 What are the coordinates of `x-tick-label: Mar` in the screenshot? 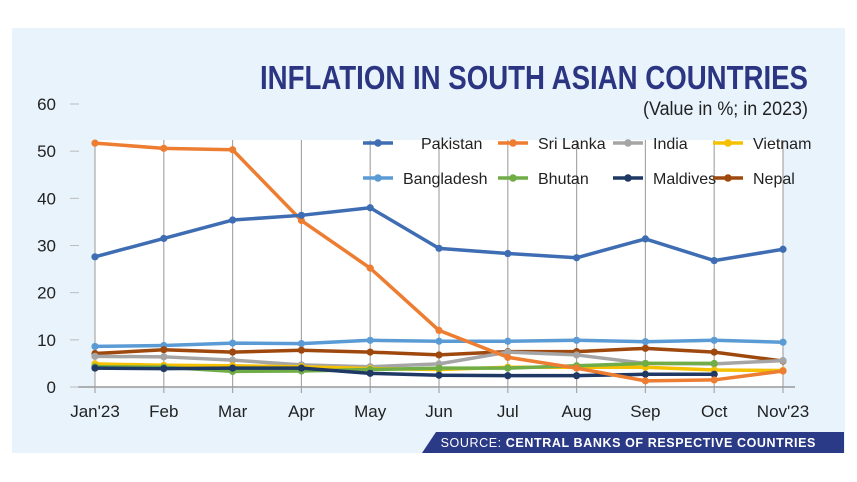 It's located at (233, 411).